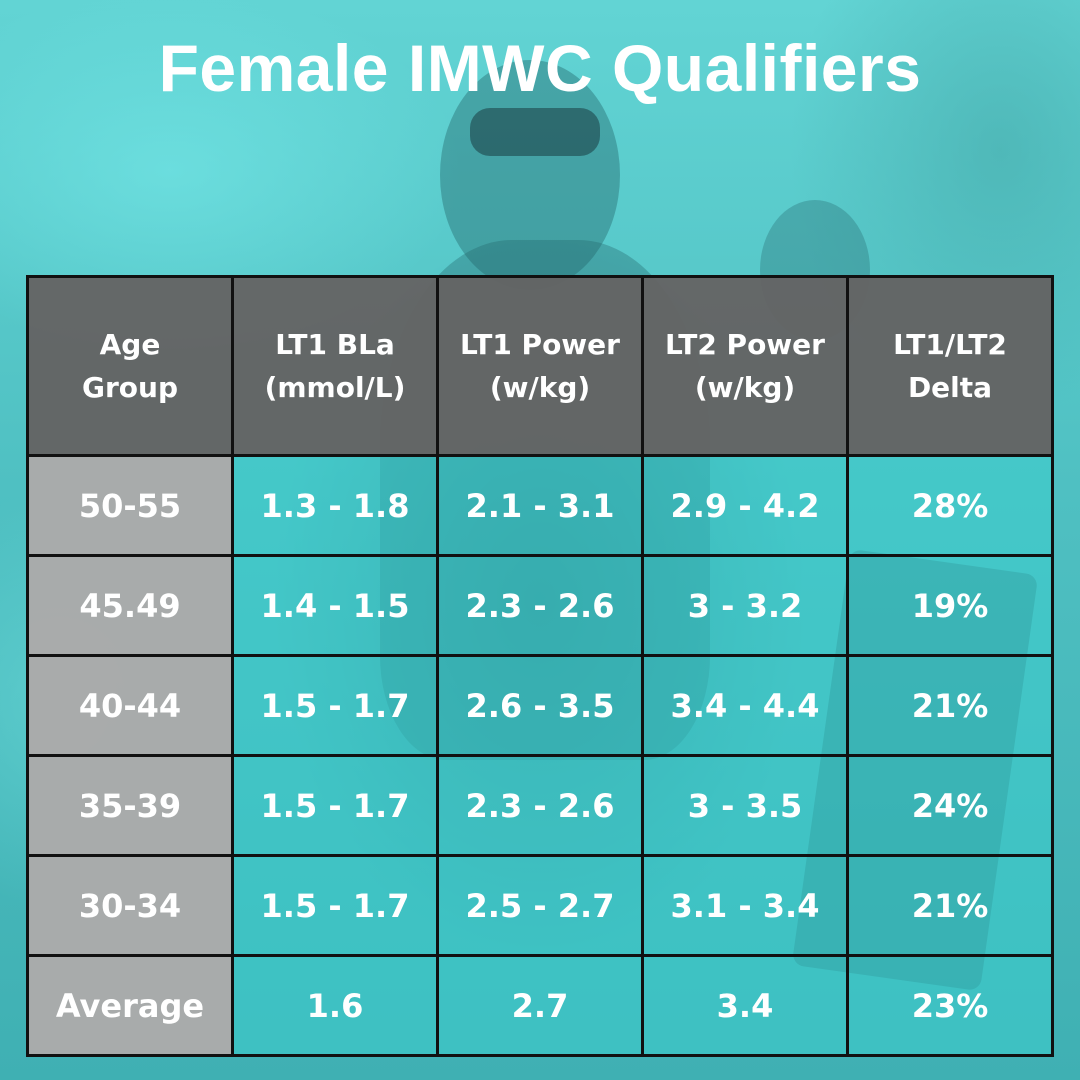  I want to click on header-line: Delta, so click(950, 387).